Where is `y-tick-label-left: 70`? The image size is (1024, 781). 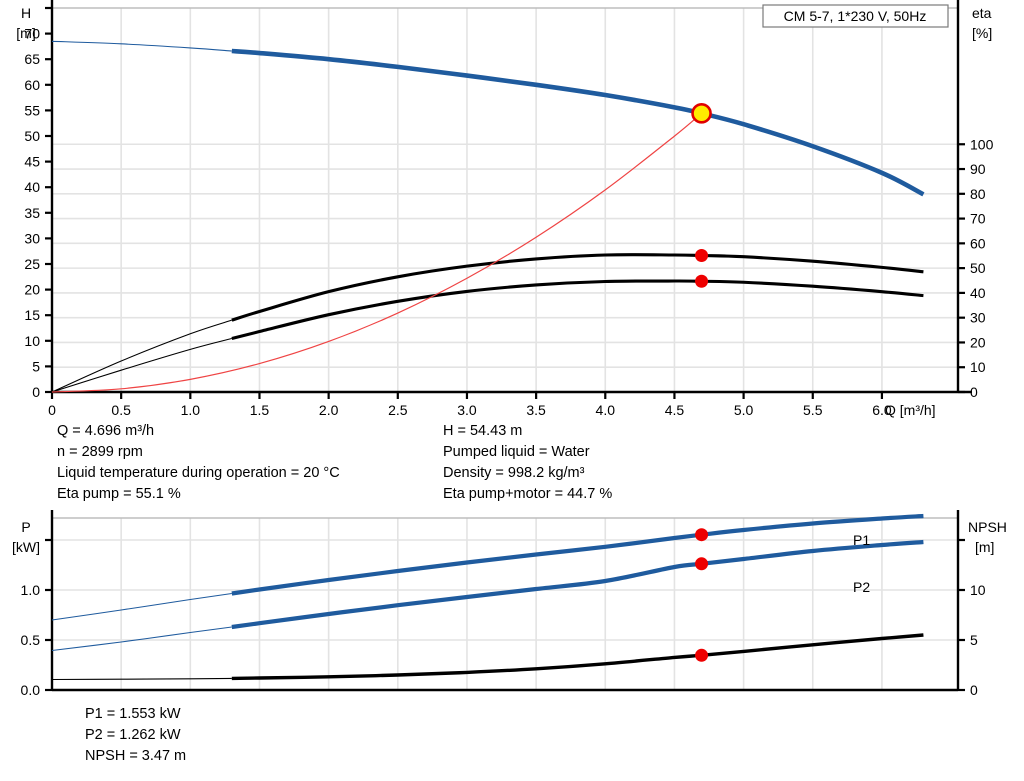
y-tick-label-left: 70 is located at coordinates (32, 34).